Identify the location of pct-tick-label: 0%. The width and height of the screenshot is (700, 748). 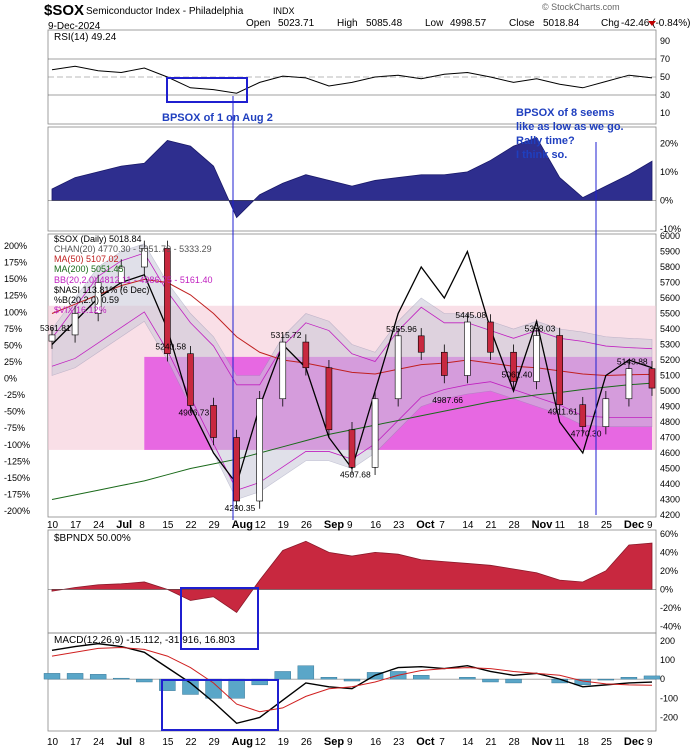
(10, 379).